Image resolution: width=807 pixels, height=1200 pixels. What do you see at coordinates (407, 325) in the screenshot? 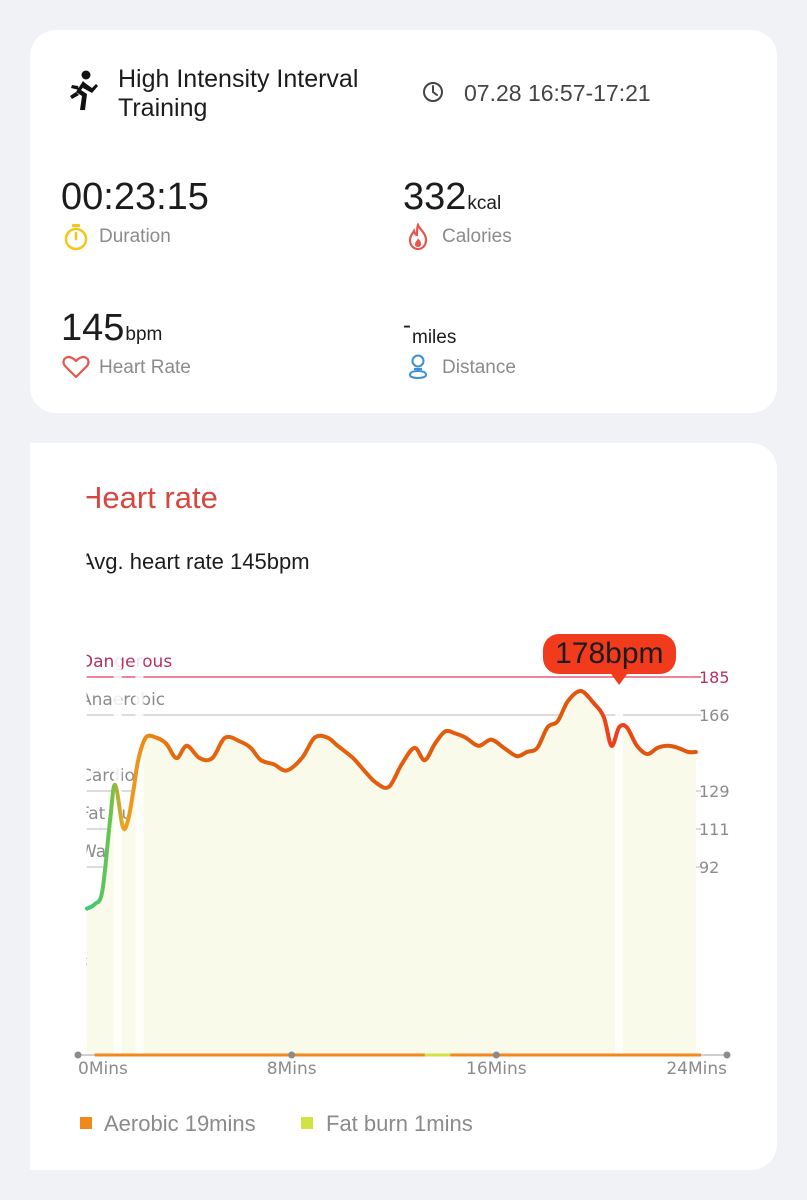
I see `distance-value: -` at bounding box center [407, 325].